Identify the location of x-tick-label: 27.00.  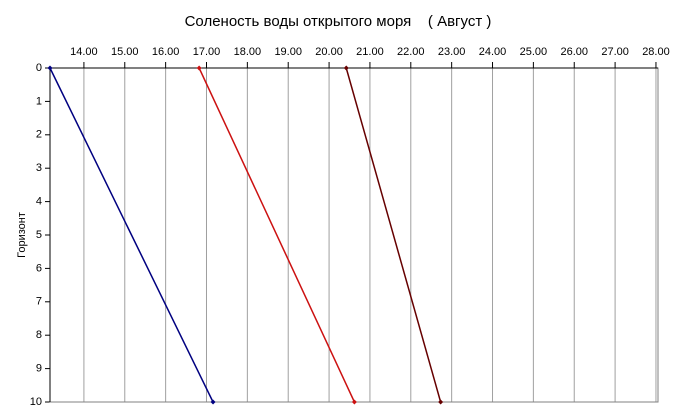
(615, 52).